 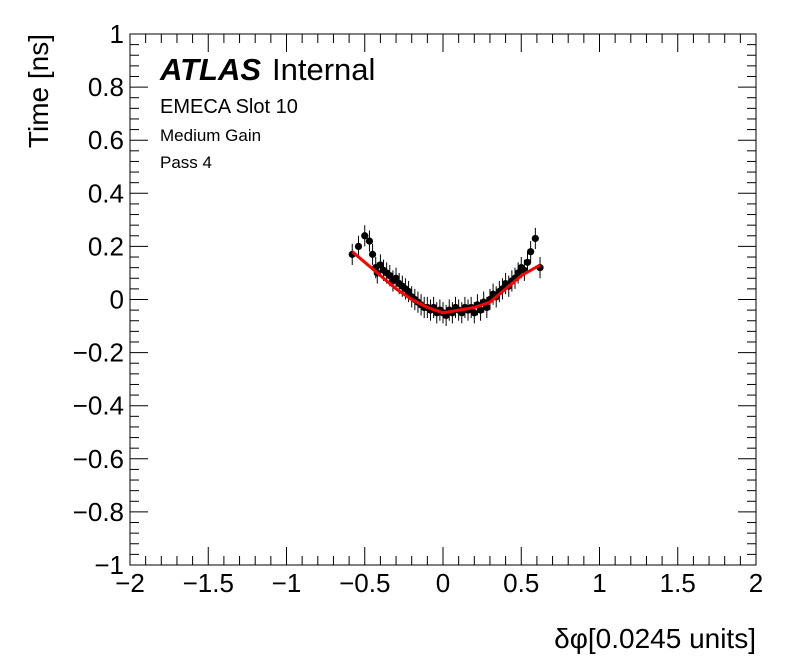 What do you see at coordinates (756, 583) in the screenshot?
I see `x-tick-label: 2` at bounding box center [756, 583].